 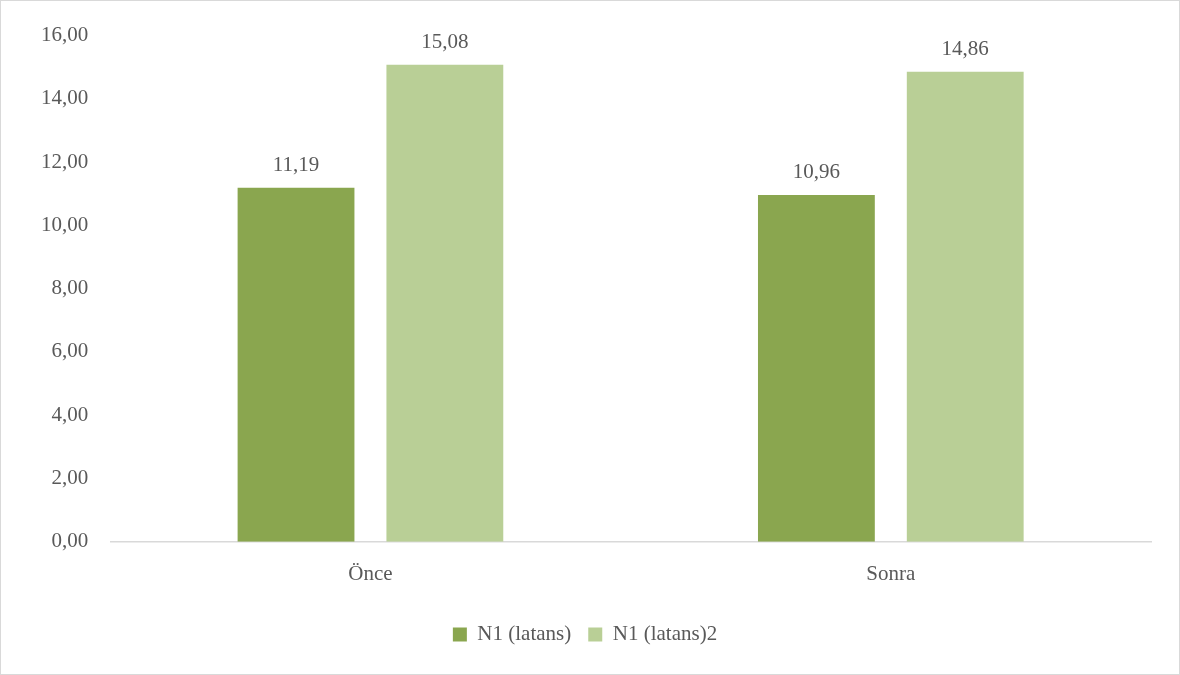 What do you see at coordinates (70, 477) in the screenshot?
I see `y-tick-label: 2,00` at bounding box center [70, 477].